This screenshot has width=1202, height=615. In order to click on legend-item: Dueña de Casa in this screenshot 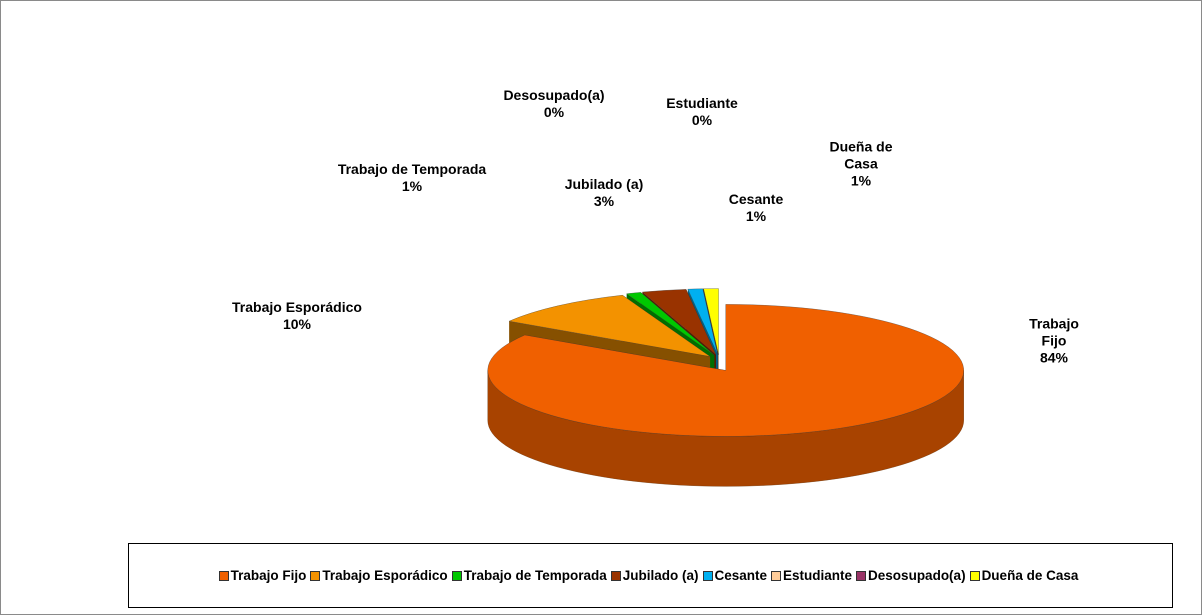, I will do `click(1024, 575)`.